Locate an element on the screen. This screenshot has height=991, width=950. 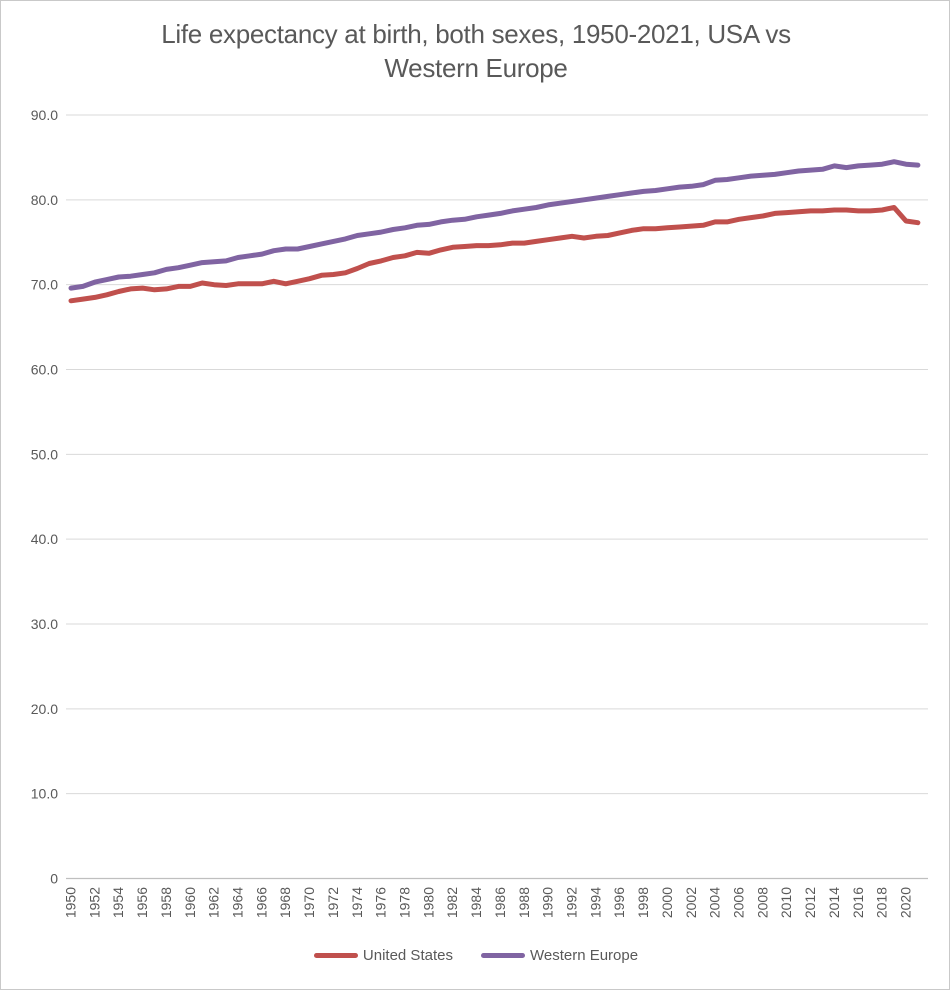
legend-swatch-united-states-icon is located at coordinates (335, 955).